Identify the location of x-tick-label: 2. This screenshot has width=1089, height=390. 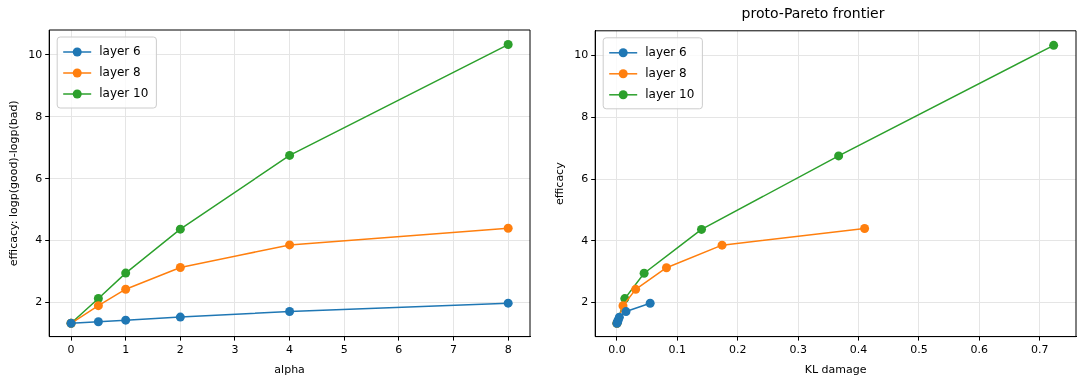
(180, 350).